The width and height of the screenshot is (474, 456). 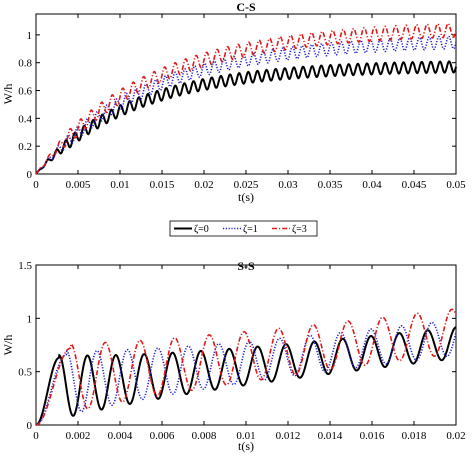 I want to click on x-tick-label: 0.015, so click(x=162, y=185).